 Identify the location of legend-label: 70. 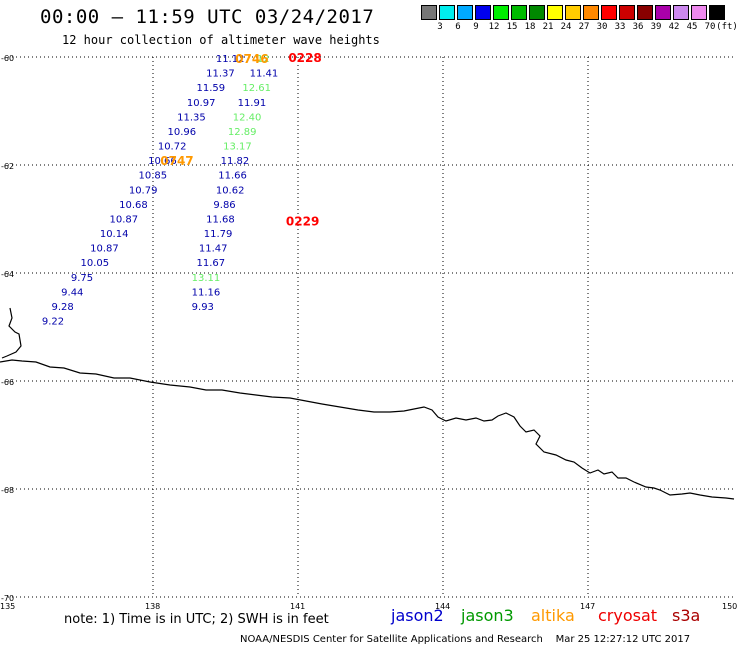
(710, 27).